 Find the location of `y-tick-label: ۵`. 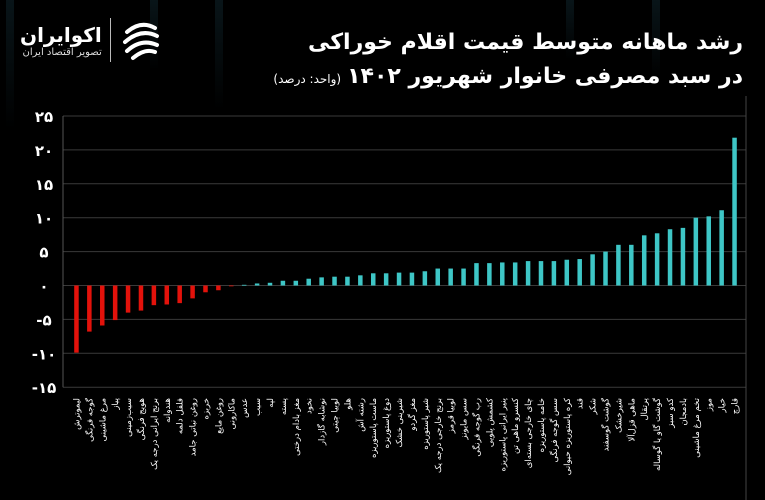

y-tick-label: ۵ is located at coordinates (43, 253).